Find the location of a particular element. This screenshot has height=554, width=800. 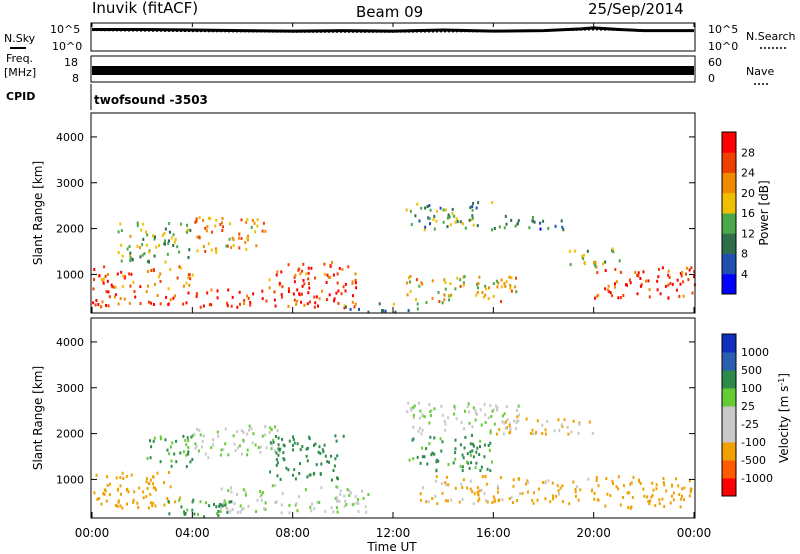

colorbar-tick-label: 1000 is located at coordinates (755, 352).